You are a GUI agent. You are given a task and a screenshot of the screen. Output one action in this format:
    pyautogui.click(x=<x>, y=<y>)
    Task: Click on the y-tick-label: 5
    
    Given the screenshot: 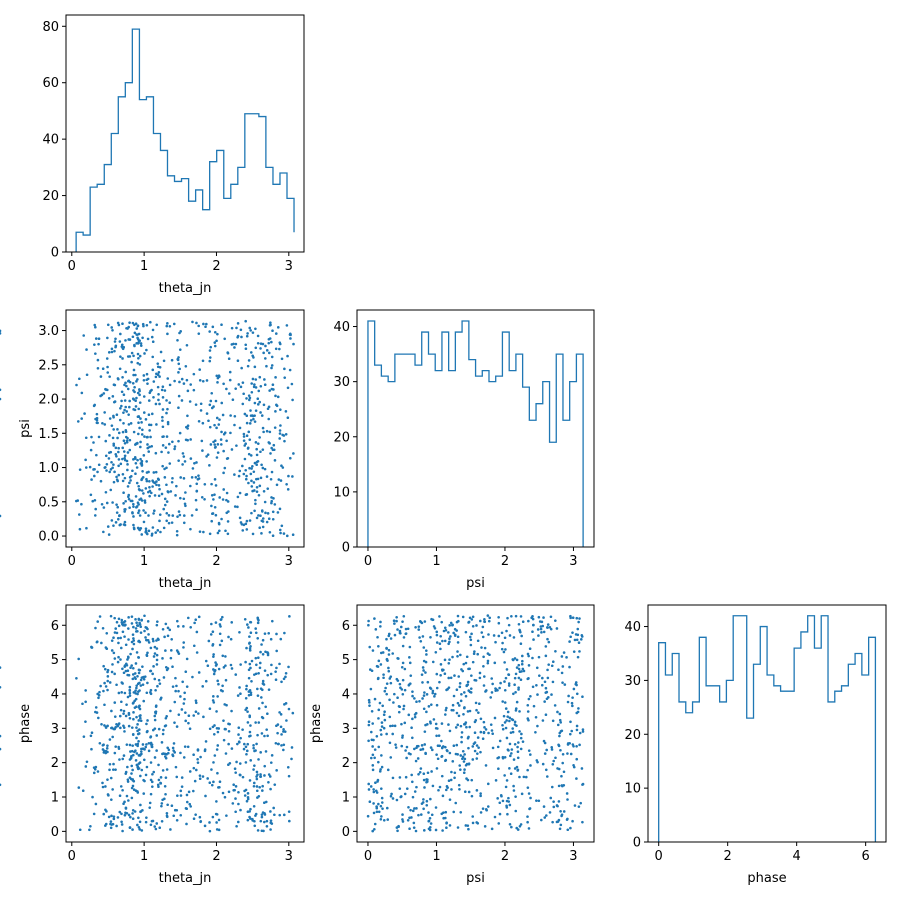 What is the action you would take?
    pyautogui.click(x=55, y=660)
    